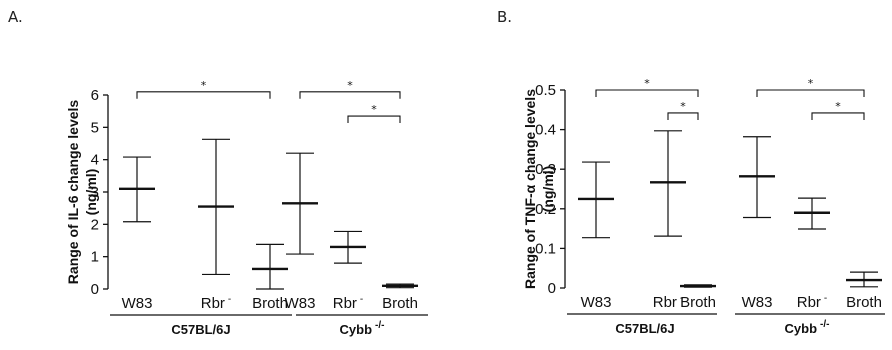 The height and width of the screenshot is (350, 892). What do you see at coordinates (95, 127) in the screenshot?
I see `y-tick-label: 5` at bounding box center [95, 127].